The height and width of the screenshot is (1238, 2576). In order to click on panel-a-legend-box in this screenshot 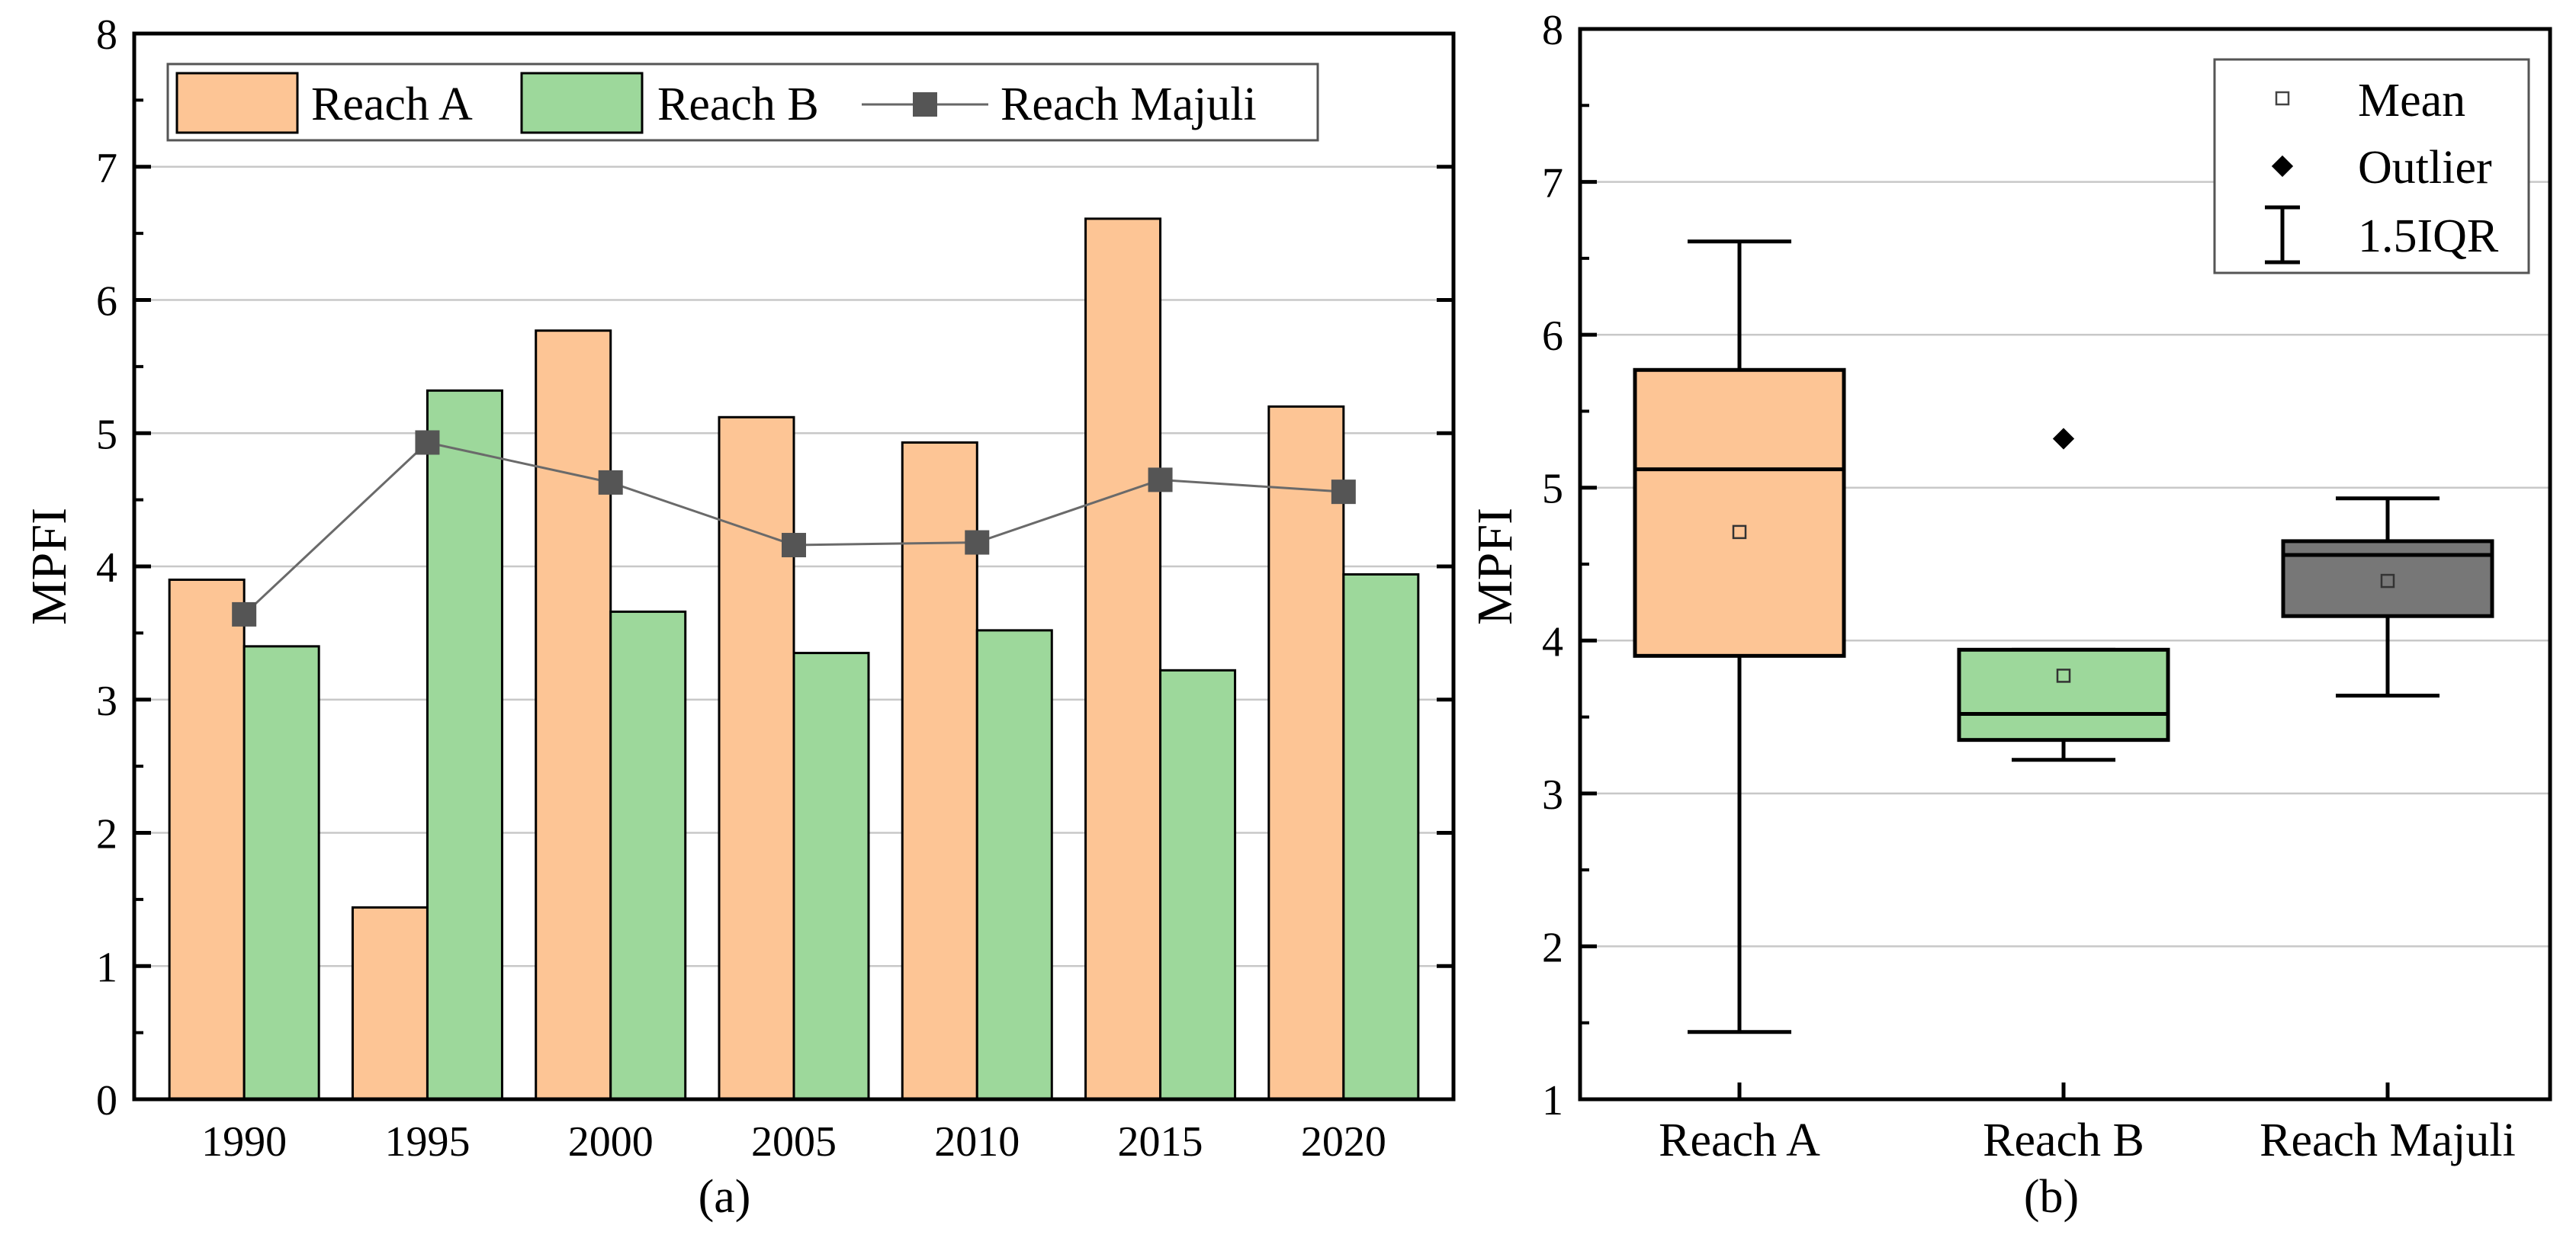, I will do `click(742, 103)`.